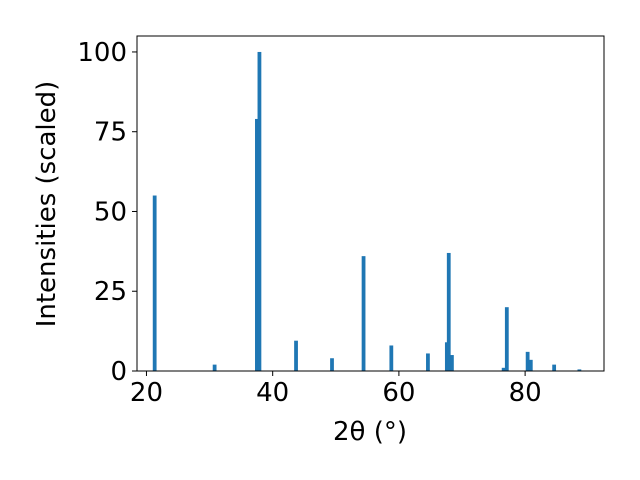 Image resolution: width=640 pixels, height=480 pixels. What do you see at coordinates (272, 393) in the screenshot?
I see `x-tick-label: 40` at bounding box center [272, 393].